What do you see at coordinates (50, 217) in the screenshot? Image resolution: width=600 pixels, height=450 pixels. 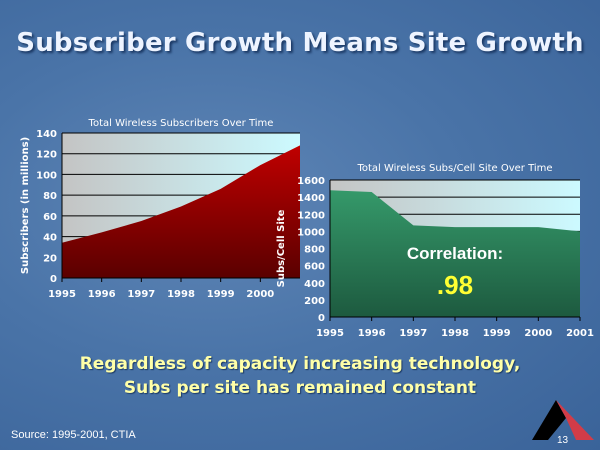 I see `y-tick-label: 60` at bounding box center [50, 217].